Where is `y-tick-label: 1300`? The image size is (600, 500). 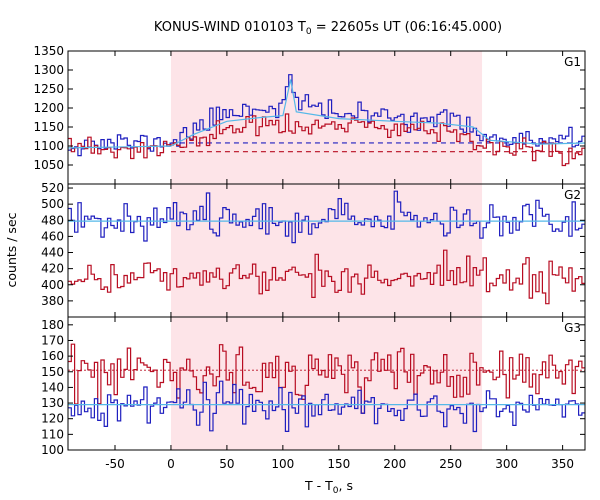 y-tick-label: 1300 is located at coordinates (48, 70).